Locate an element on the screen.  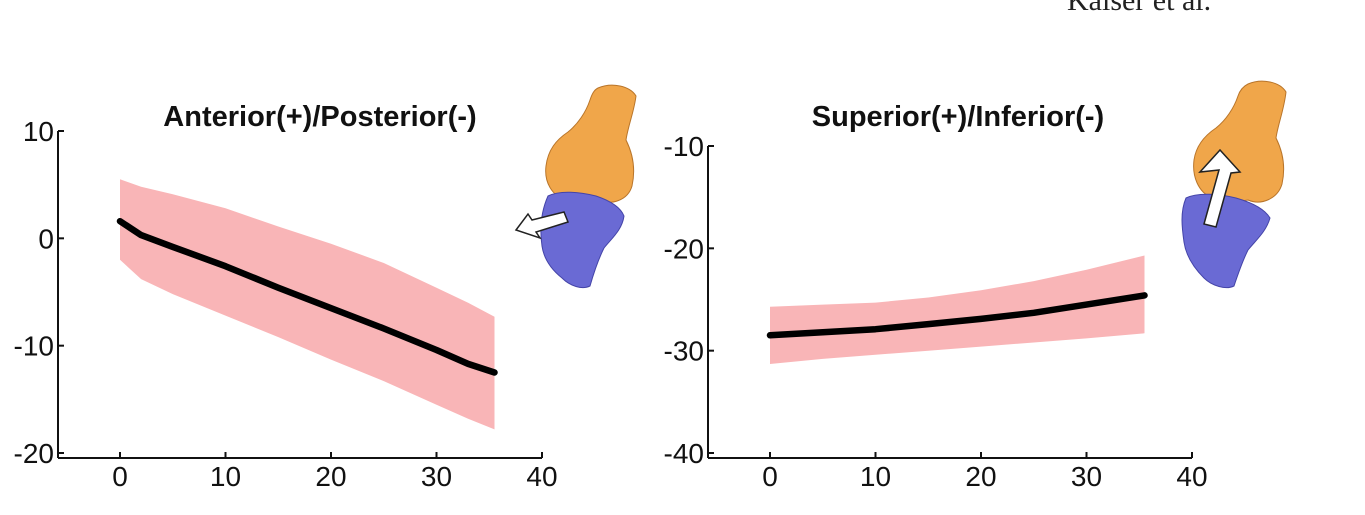
y-tick-label: 10 is located at coordinates (38, 131).